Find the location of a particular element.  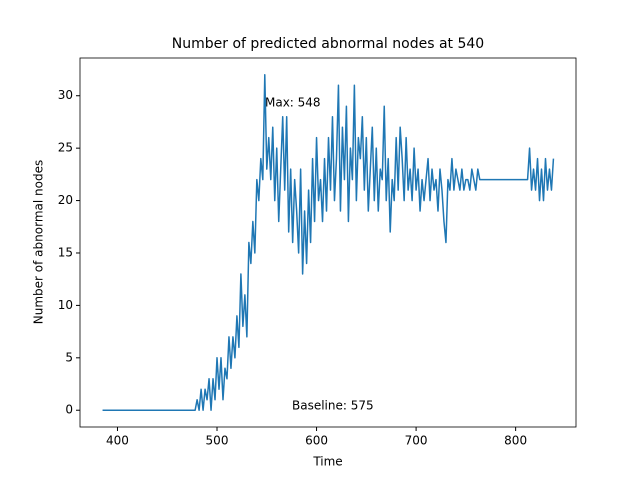

y-tick-label: 5 is located at coordinates (69, 357).